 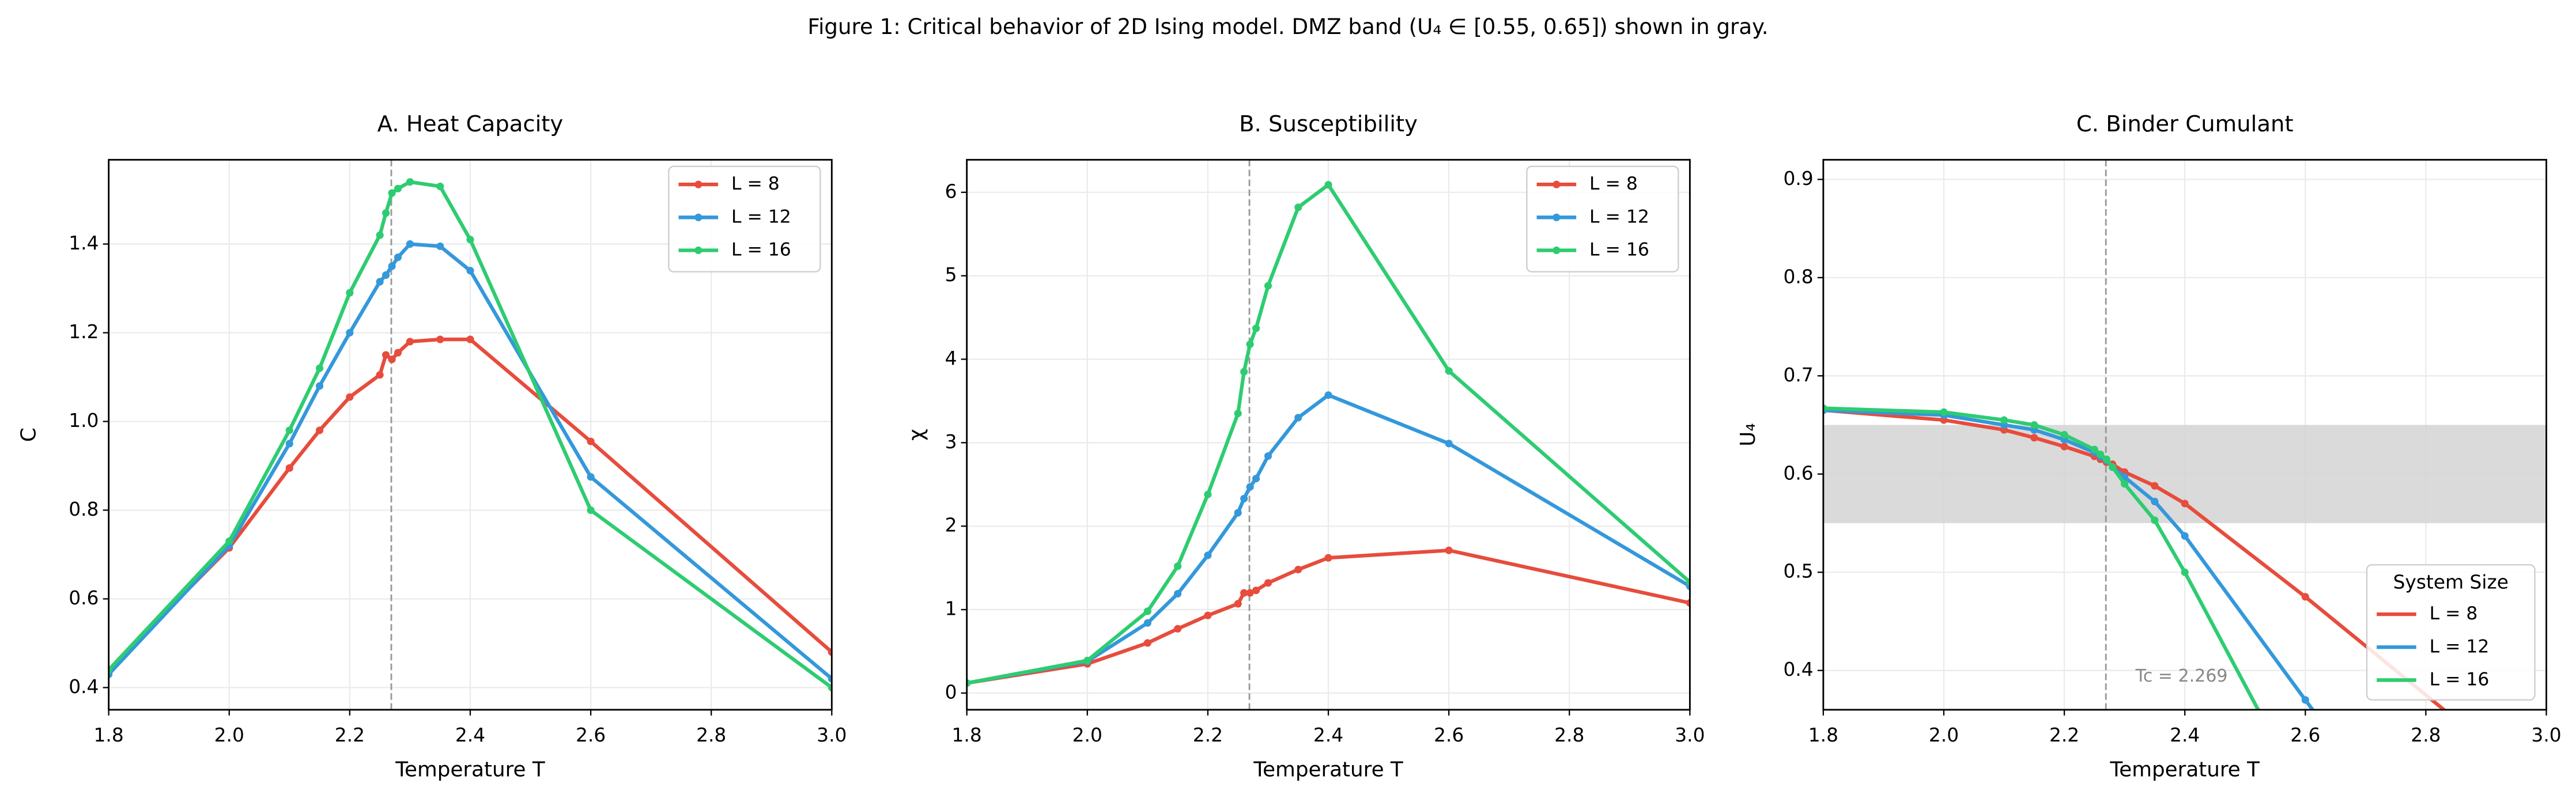 I want to click on y-tick-label: 3, so click(x=951, y=442).